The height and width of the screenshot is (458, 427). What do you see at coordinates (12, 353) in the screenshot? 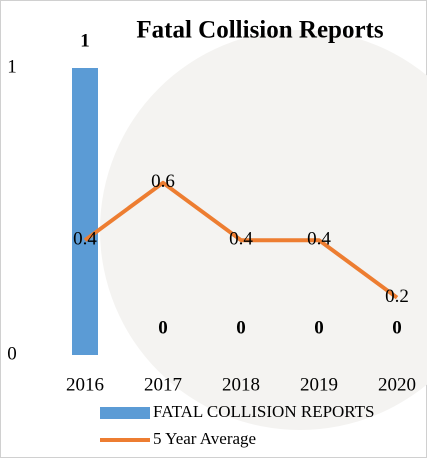
I see `y-tick-label: 0` at bounding box center [12, 353].